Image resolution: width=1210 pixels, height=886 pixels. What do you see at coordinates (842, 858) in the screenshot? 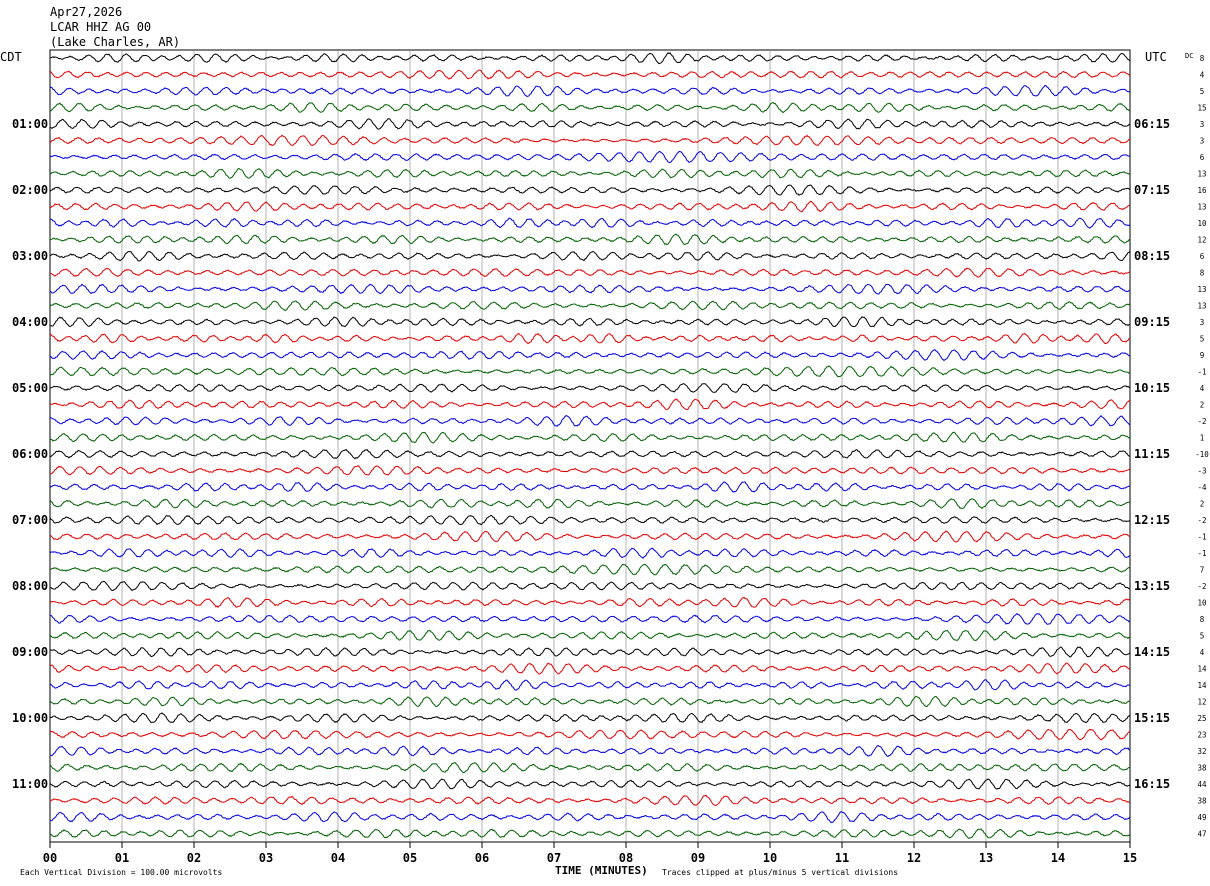
I see `x-tick-label: 11` at bounding box center [842, 858].